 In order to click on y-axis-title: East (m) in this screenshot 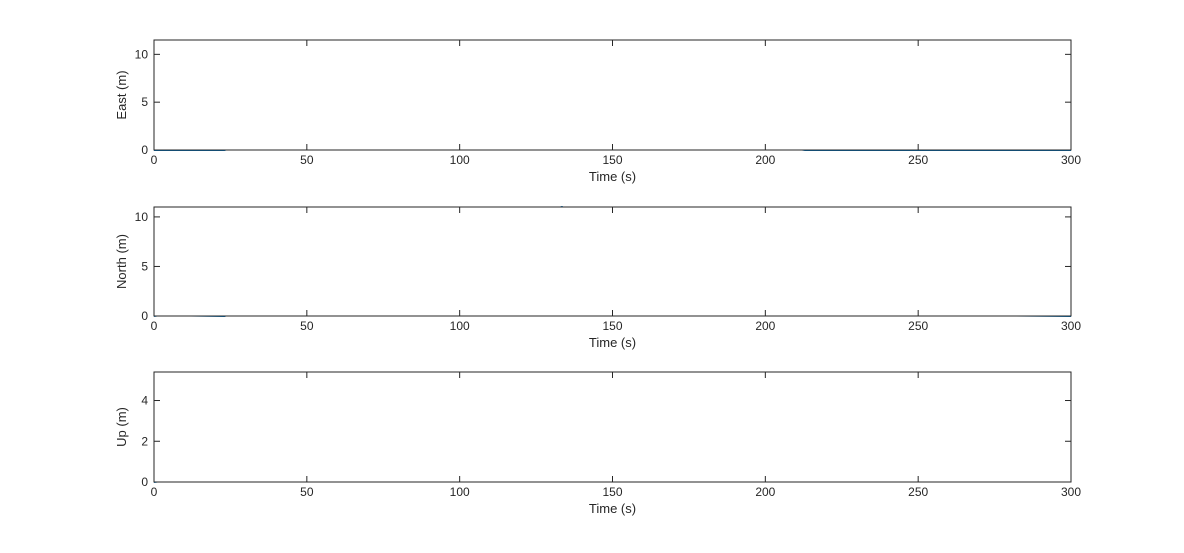, I will do `click(121, 94)`.